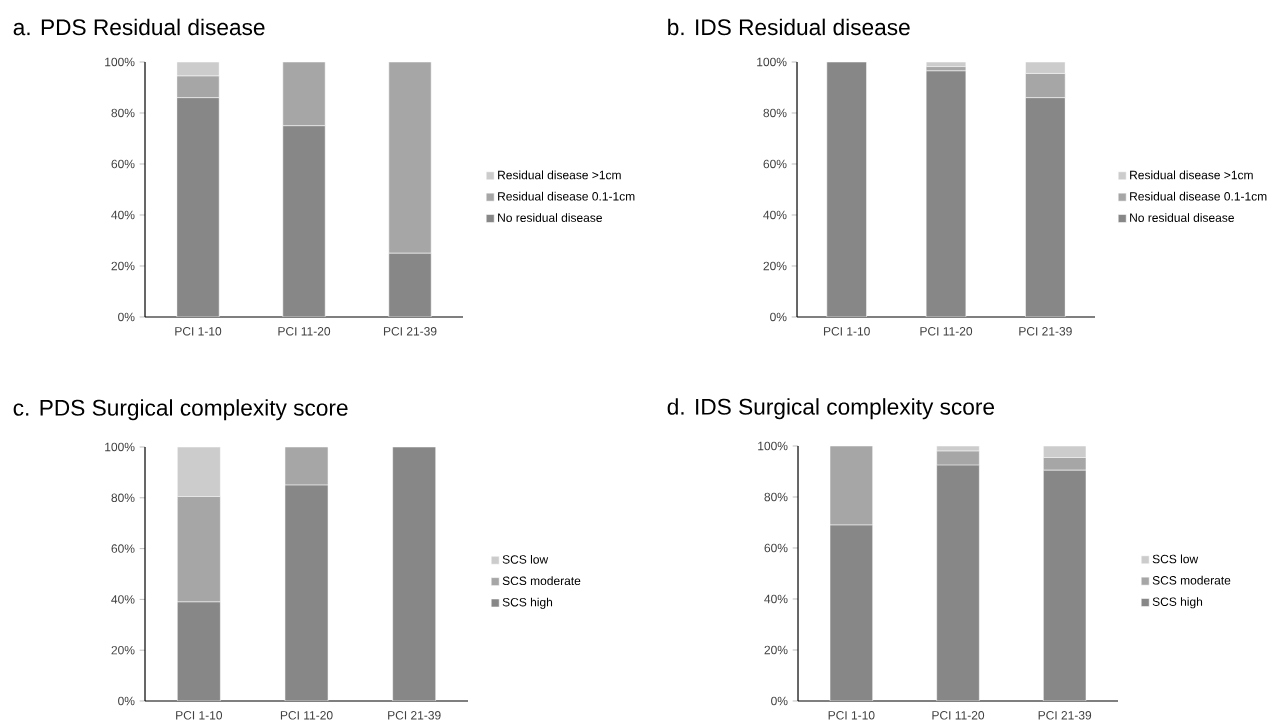  Describe the element at coordinates (139, 27) in the screenshot. I see `chart-title: a. PDS Residual disease` at that location.